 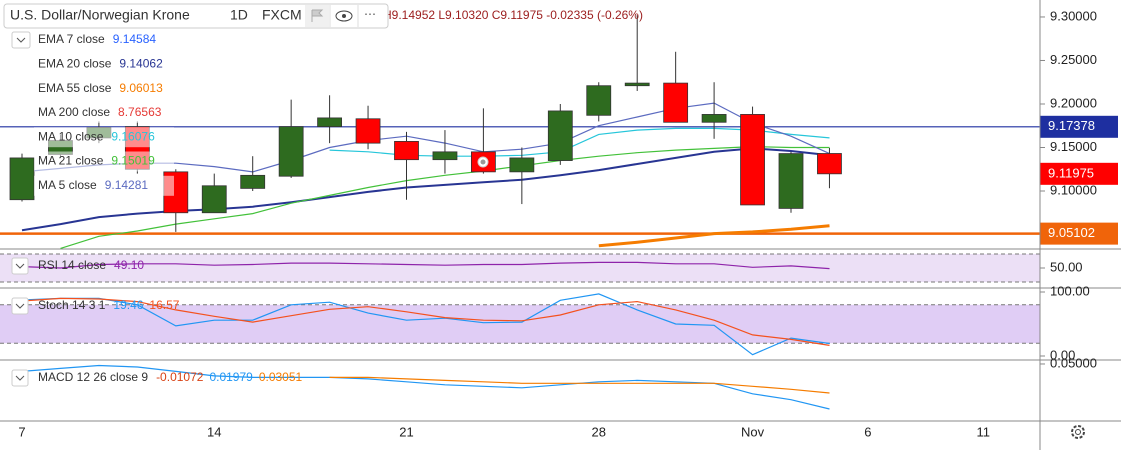 I want to click on y-tick-label: 9.20000, so click(x=1073, y=102).